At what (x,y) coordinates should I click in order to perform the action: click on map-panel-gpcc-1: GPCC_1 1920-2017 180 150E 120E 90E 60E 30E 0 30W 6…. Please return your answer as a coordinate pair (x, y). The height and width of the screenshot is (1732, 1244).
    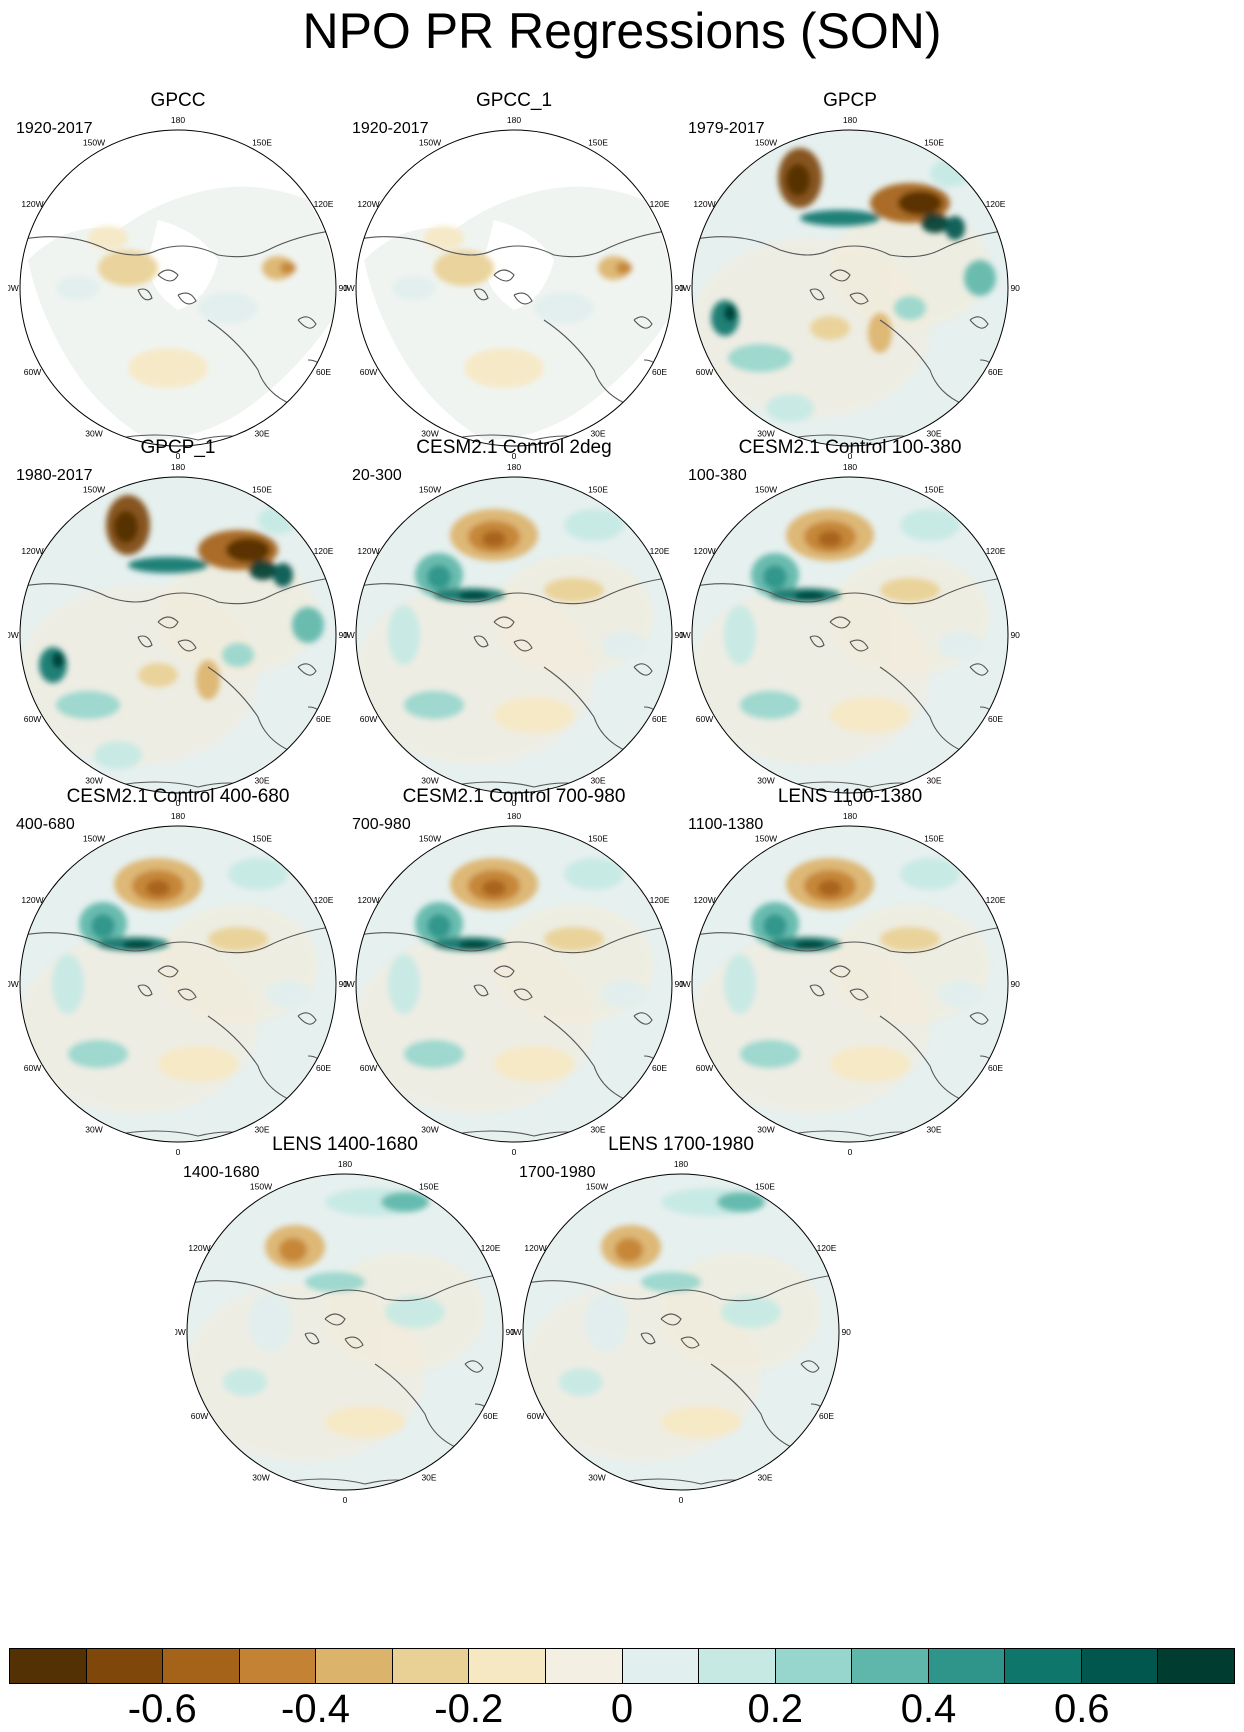
    Looking at the image, I should click on (514, 275).